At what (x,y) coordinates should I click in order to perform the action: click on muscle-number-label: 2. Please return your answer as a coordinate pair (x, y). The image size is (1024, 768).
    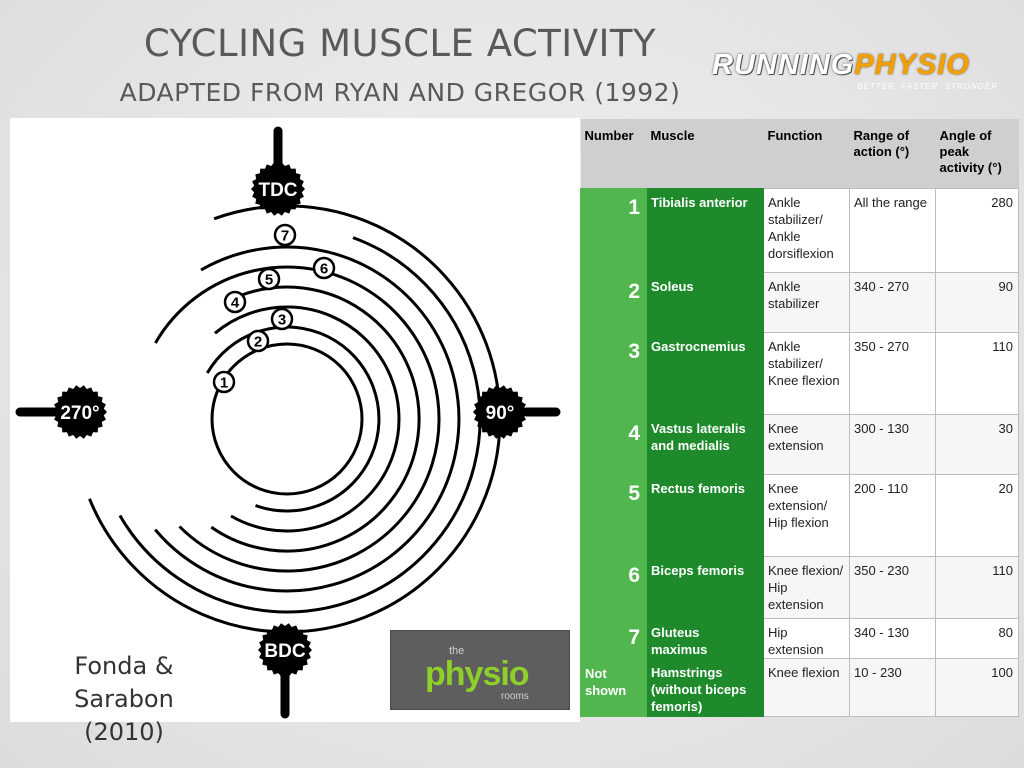
    Looking at the image, I should click on (258, 342).